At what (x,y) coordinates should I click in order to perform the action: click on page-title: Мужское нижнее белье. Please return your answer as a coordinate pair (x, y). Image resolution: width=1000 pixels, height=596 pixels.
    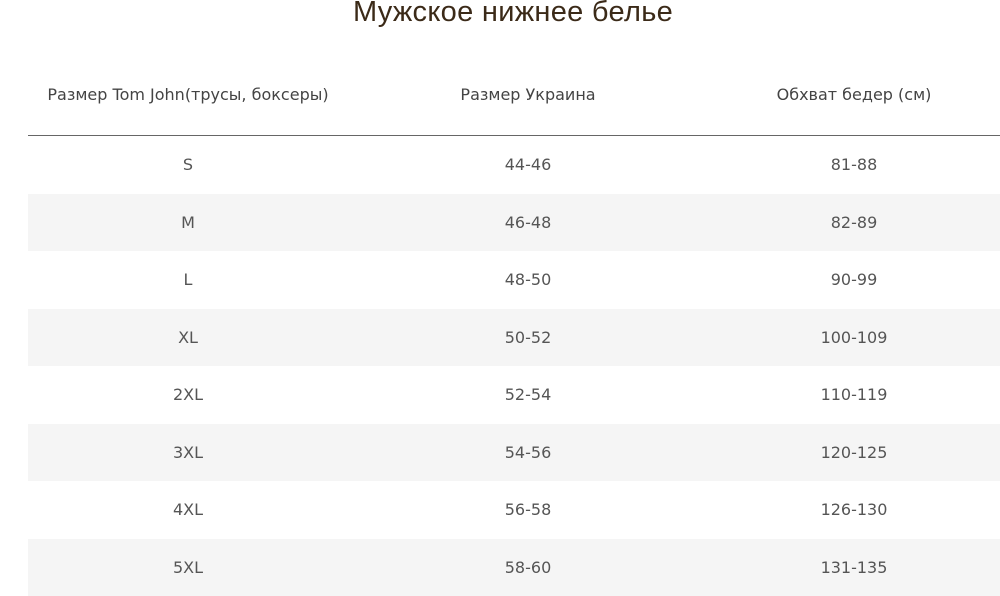
    Looking at the image, I should click on (500, 14).